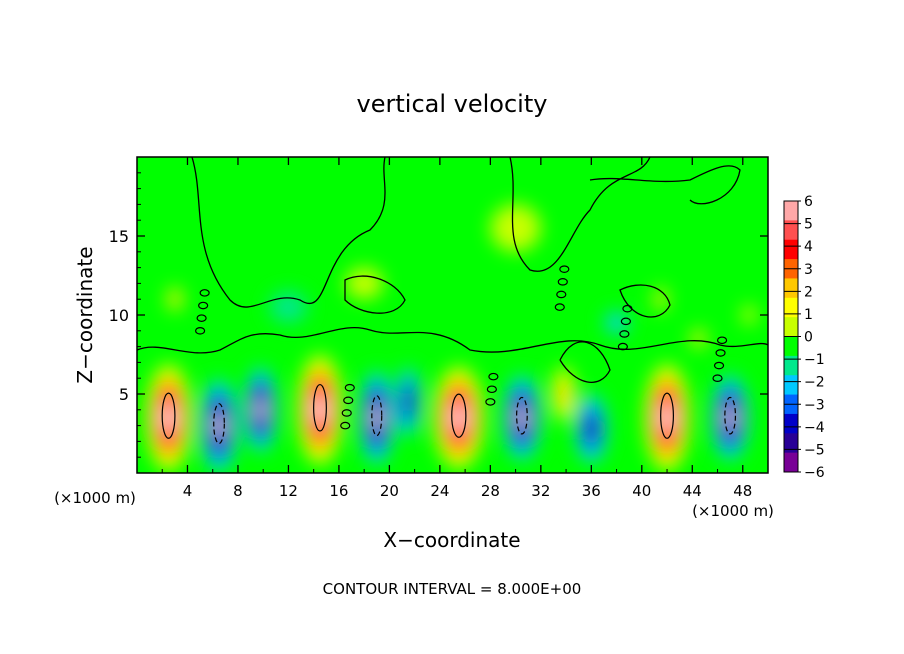  Describe the element at coordinates (641, 491) in the screenshot. I see `x-tick-label: 40` at that location.